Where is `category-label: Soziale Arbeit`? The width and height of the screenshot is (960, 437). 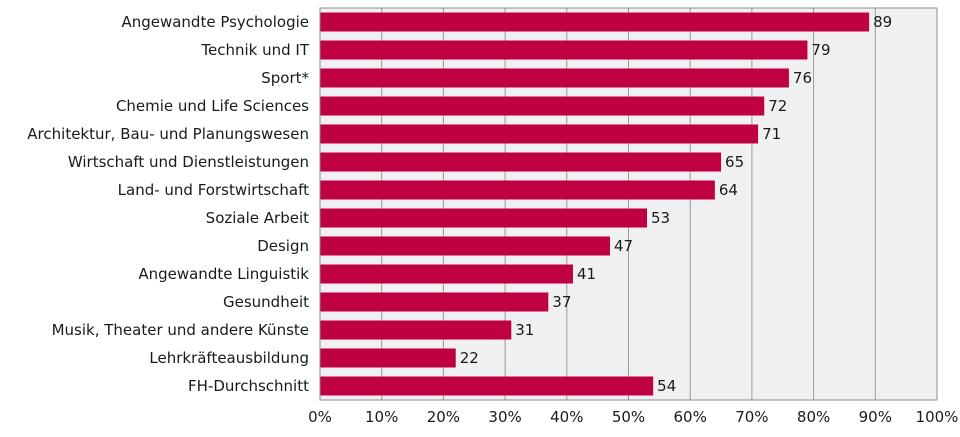
category-label: Soziale Arbeit is located at coordinates (257, 218).